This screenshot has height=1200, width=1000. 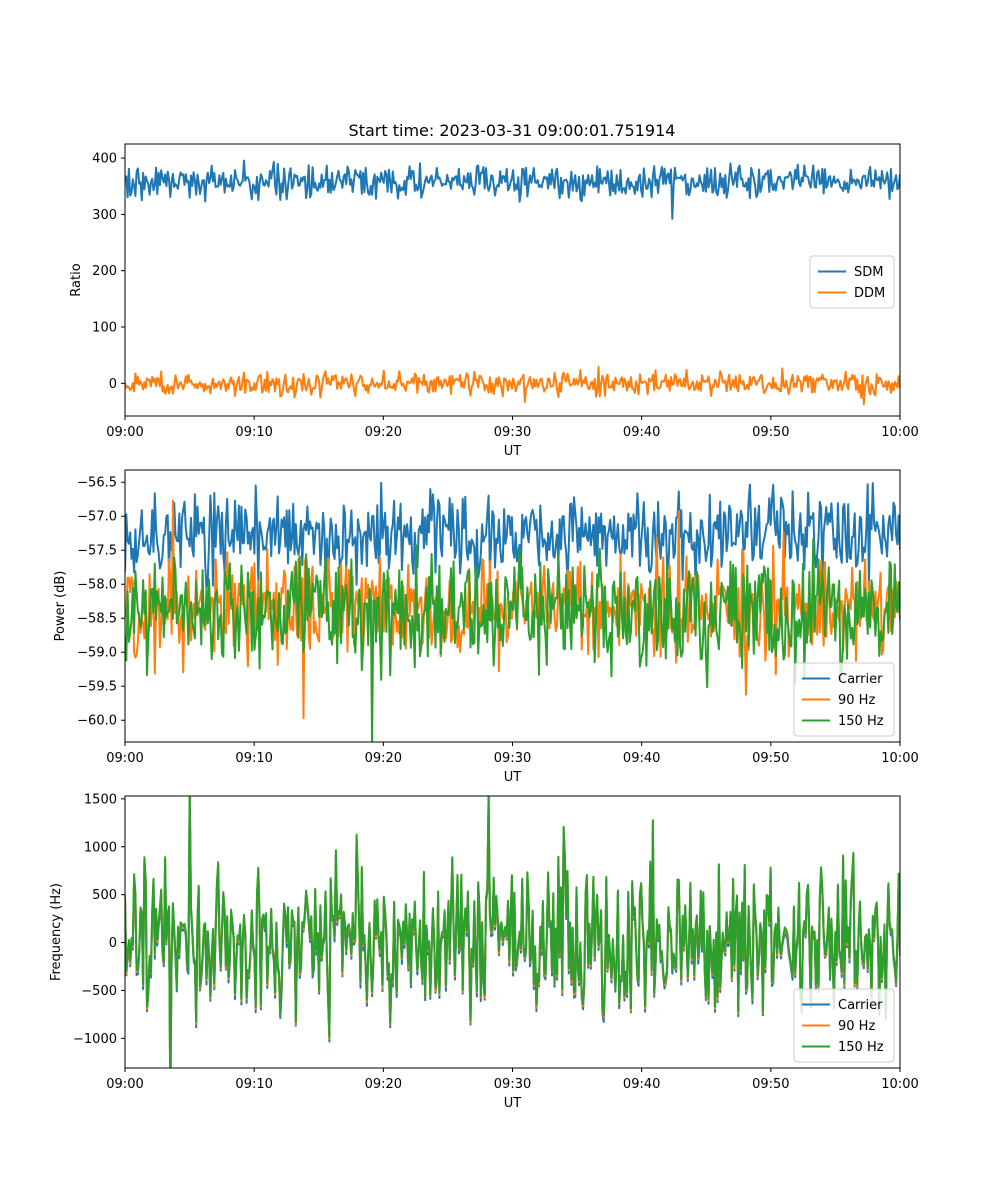 I want to click on y-tick-label: −59.5, so click(x=97, y=687).